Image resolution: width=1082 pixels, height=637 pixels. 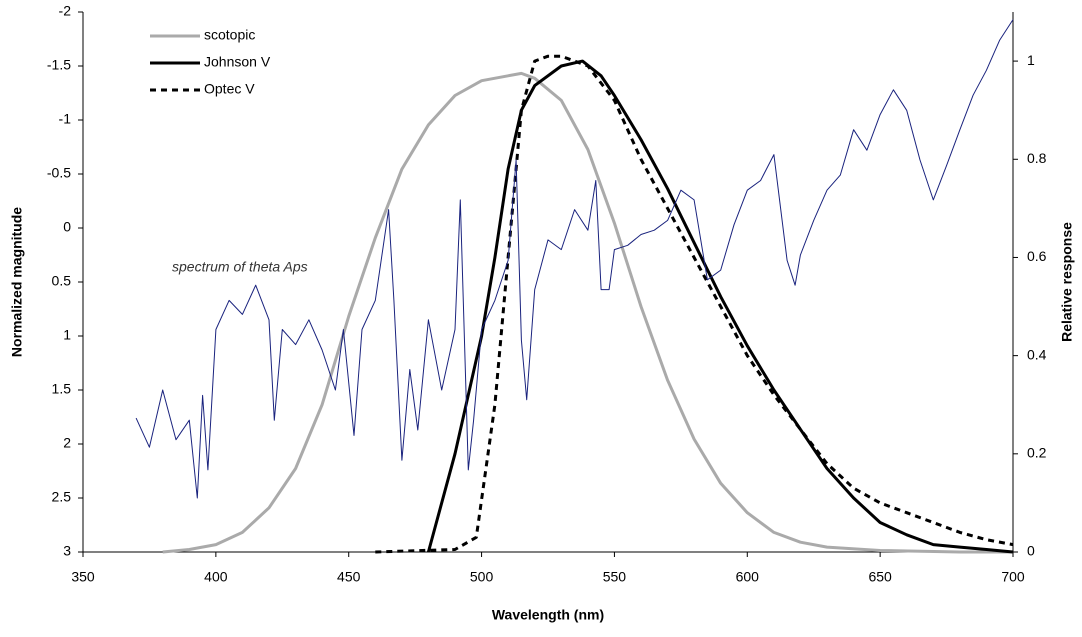 I want to click on x-tick-label: 400, so click(x=216, y=577).